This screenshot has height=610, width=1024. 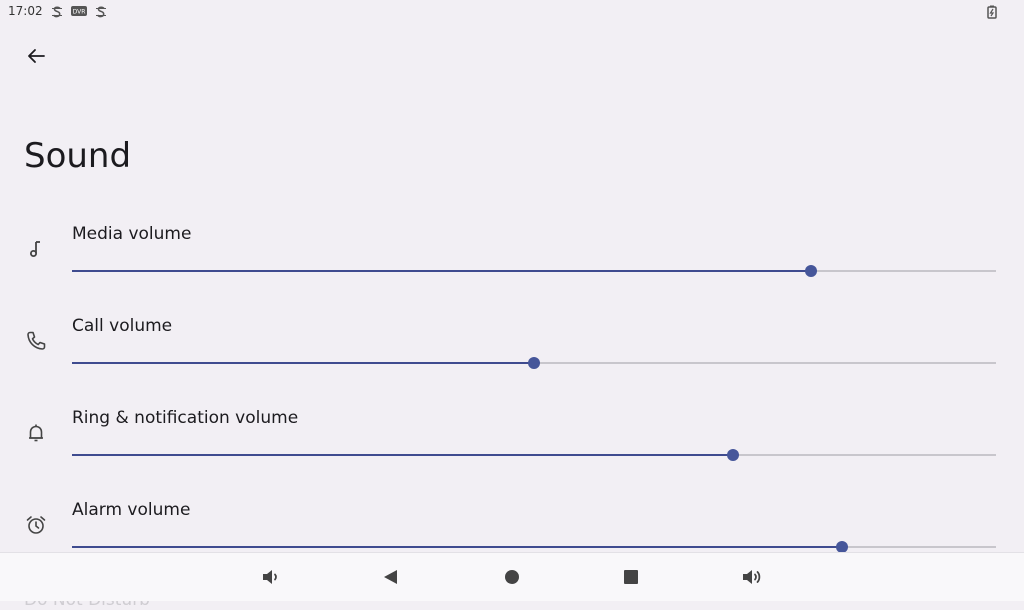 I want to click on media-volume-slider, so click(x=534, y=271).